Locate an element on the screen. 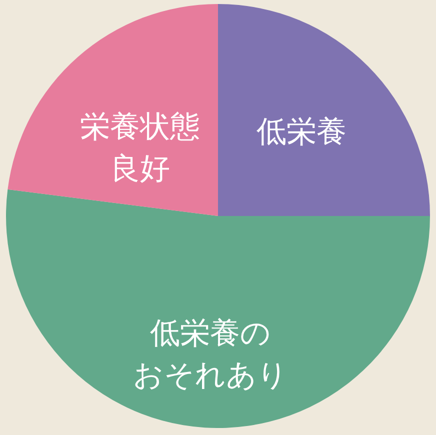  slice-label: 低栄養 is located at coordinates (301, 132).